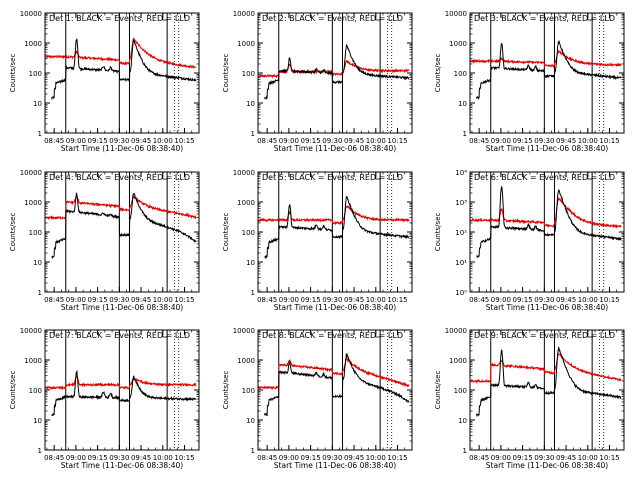 This screenshot has height=480, width=640. I want to click on y-tick-label: 10³, so click(461, 203).